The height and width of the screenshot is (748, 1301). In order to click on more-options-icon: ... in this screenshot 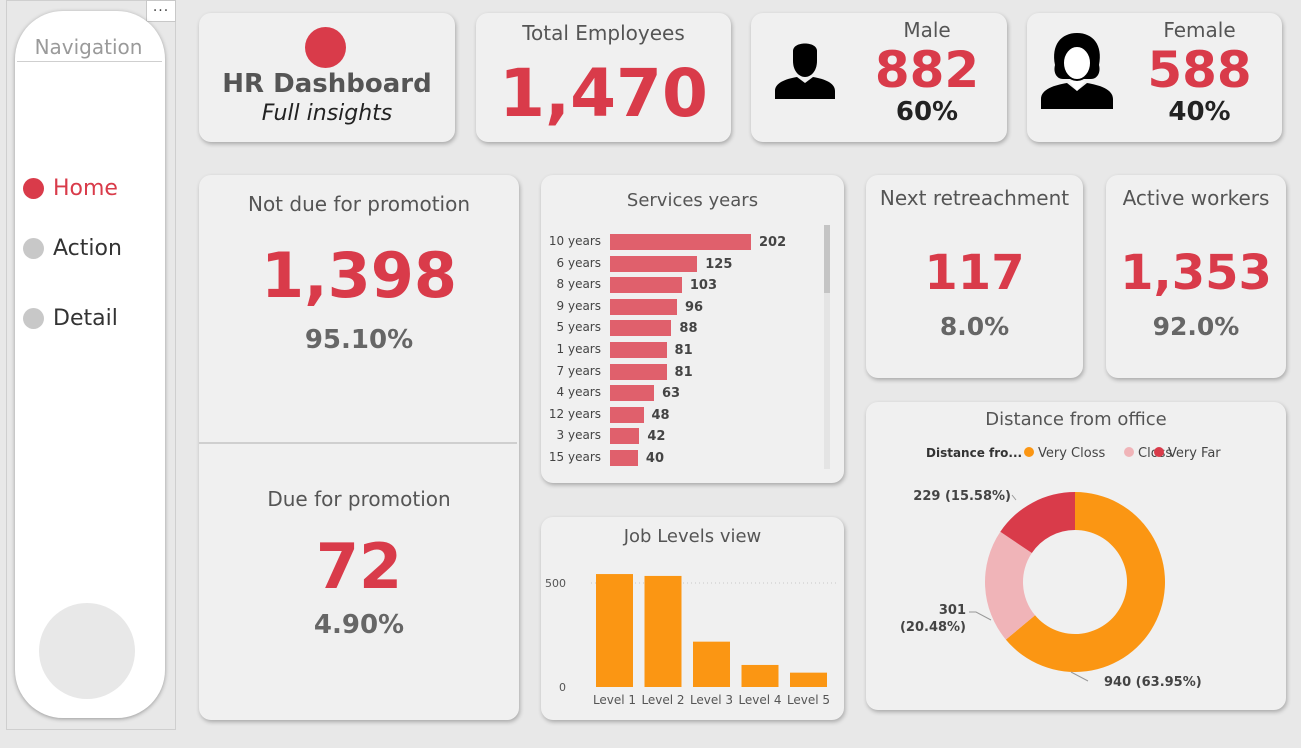, I will do `click(161, 11)`.